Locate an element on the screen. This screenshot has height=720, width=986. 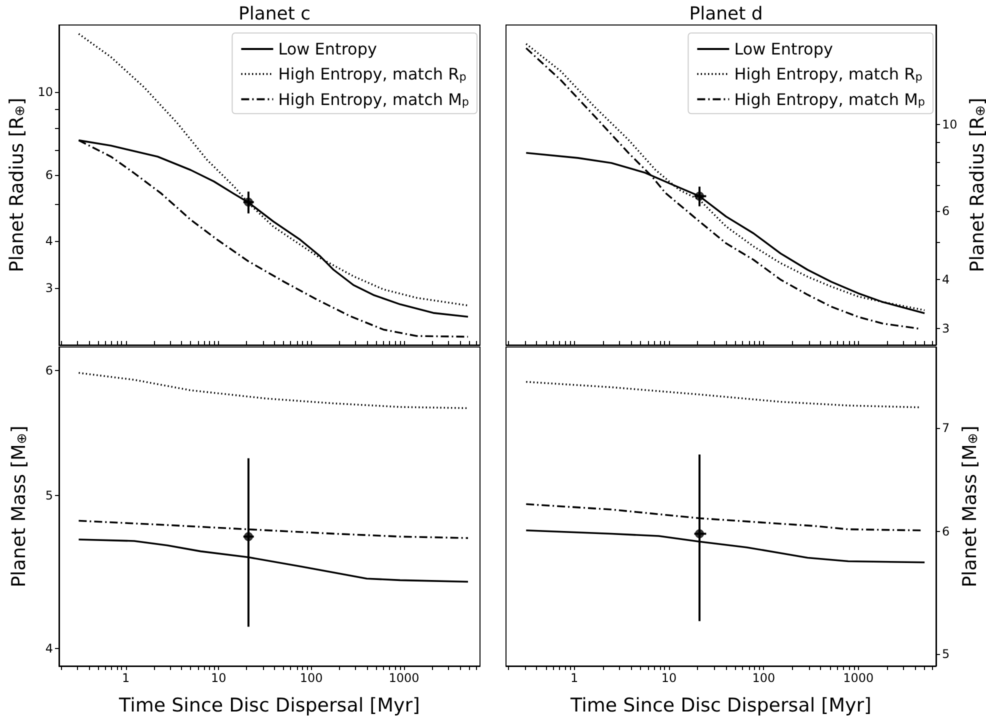
chart-title: Planet c is located at coordinates (274, 14).